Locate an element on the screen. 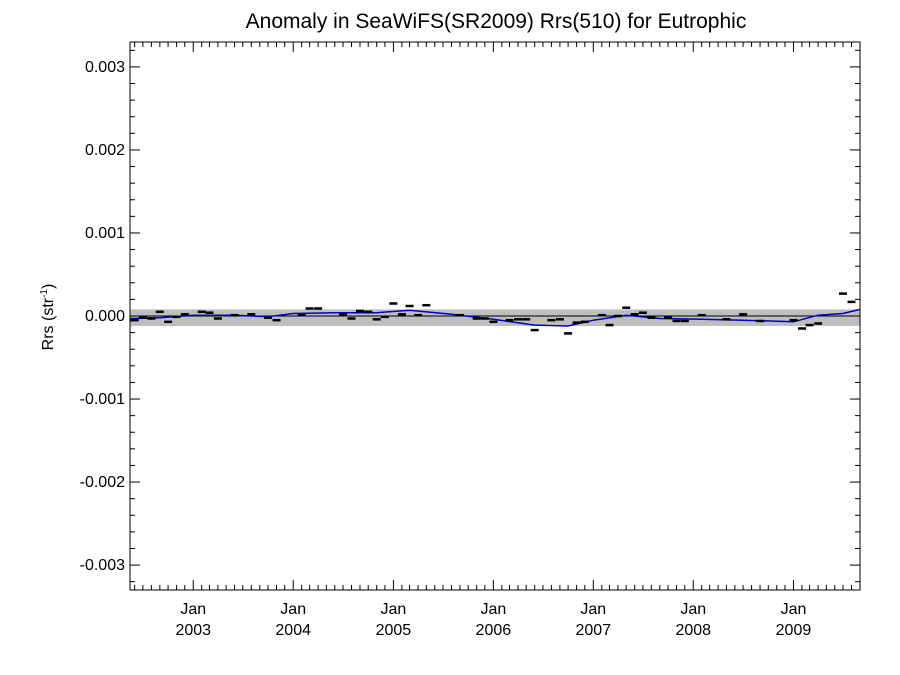 Image resolution: width=900 pixels, height=675 pixels. y-axis-label-main: Rrs (str is located at coordinates (48, 323).